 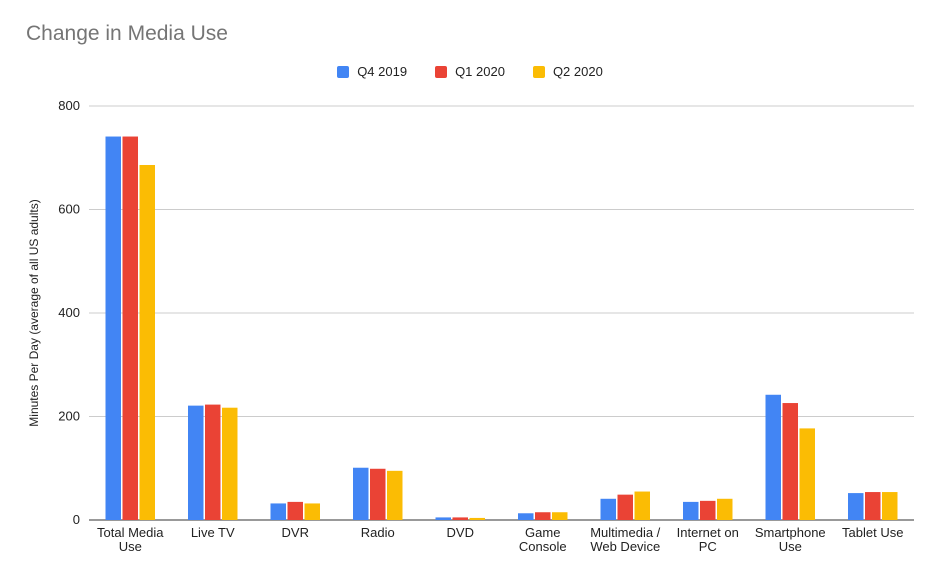 I want to click on y-tick-label: 600, so click(x=69, y=209).